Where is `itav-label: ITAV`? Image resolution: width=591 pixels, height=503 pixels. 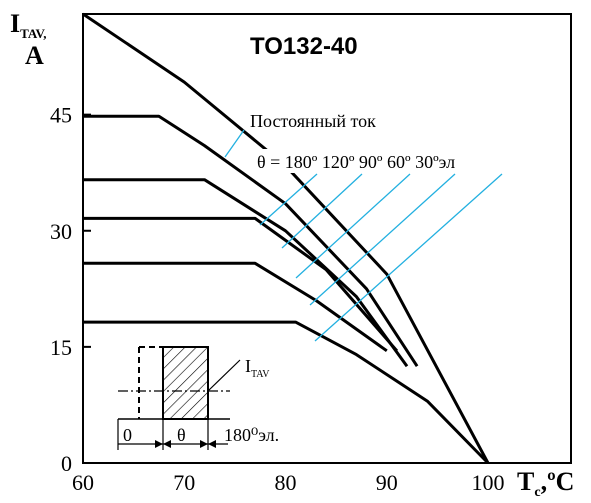
itav-label: ITAV is located at coordinates (257, 368).